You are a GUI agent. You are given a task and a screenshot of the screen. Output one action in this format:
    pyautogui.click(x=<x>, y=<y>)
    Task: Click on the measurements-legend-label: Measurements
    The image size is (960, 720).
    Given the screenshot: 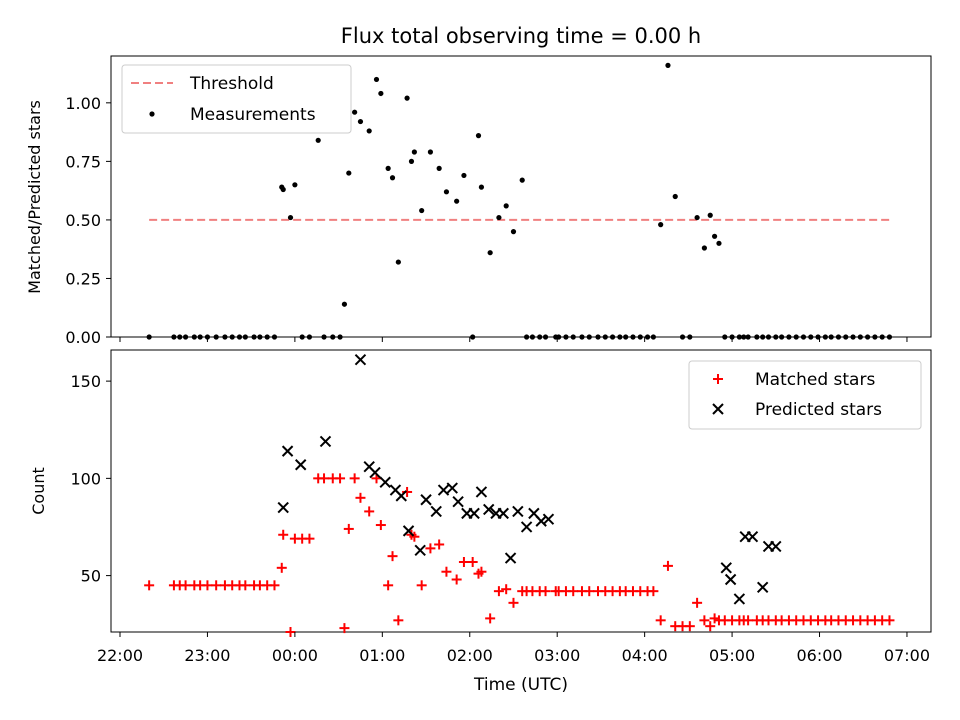 What is the action you would take?
    pyautogui.click(x=253, y=115)
    